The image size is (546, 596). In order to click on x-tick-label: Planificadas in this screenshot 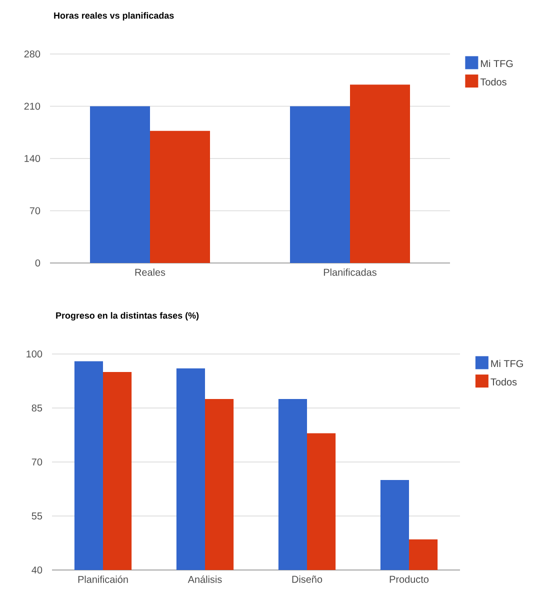, I will do `click(350, 272)`.